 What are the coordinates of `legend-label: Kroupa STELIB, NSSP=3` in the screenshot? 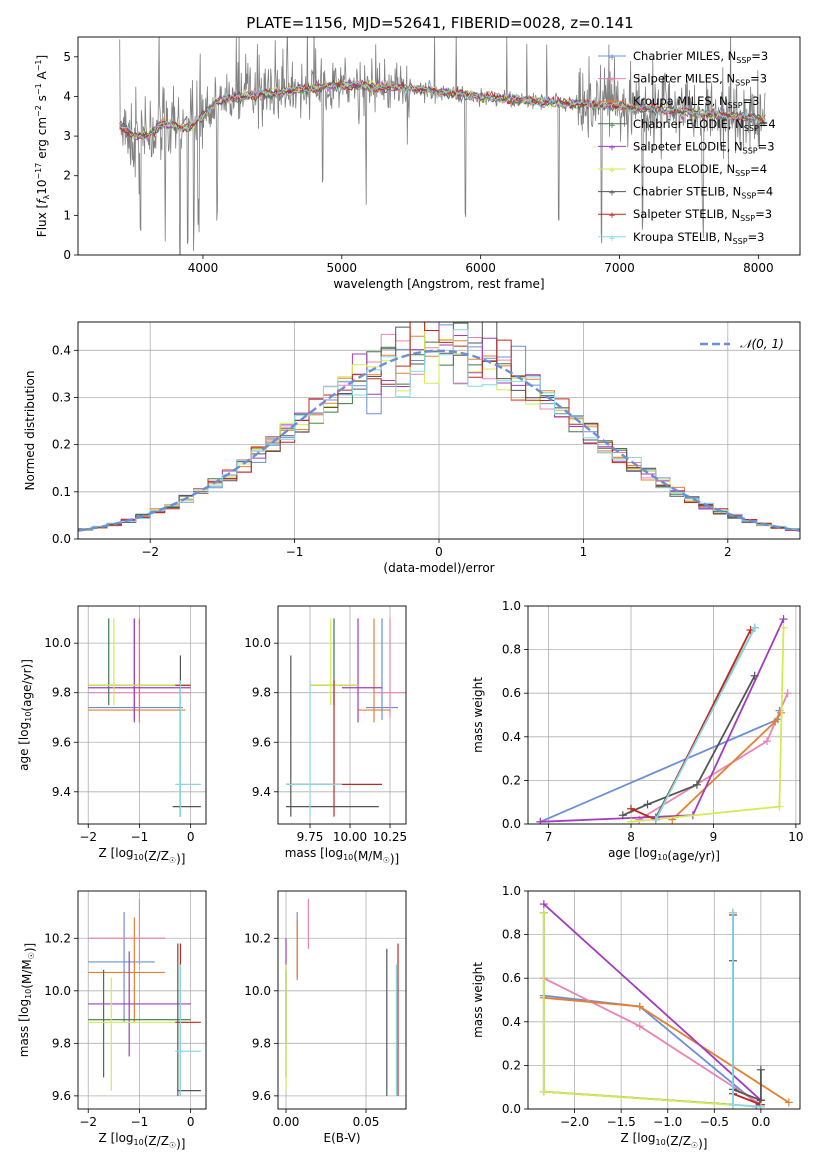 It's located at (698, 238).